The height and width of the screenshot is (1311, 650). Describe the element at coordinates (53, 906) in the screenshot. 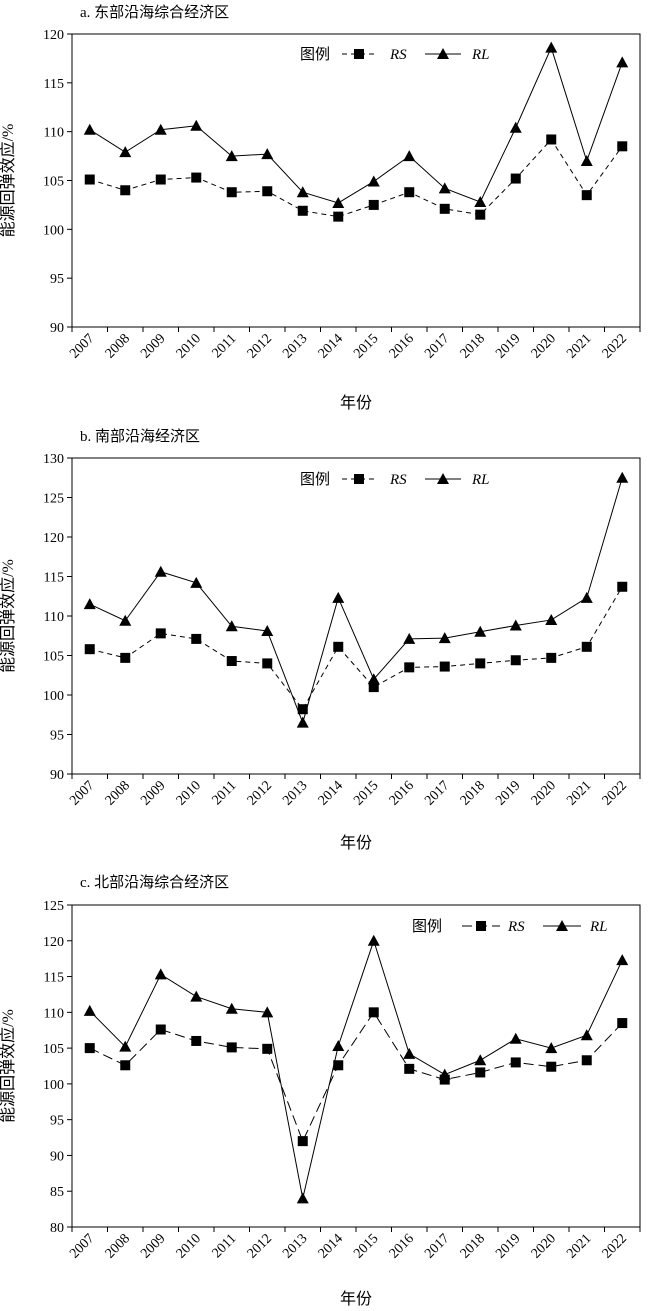

I see `y-tick-label: 125` at that location.